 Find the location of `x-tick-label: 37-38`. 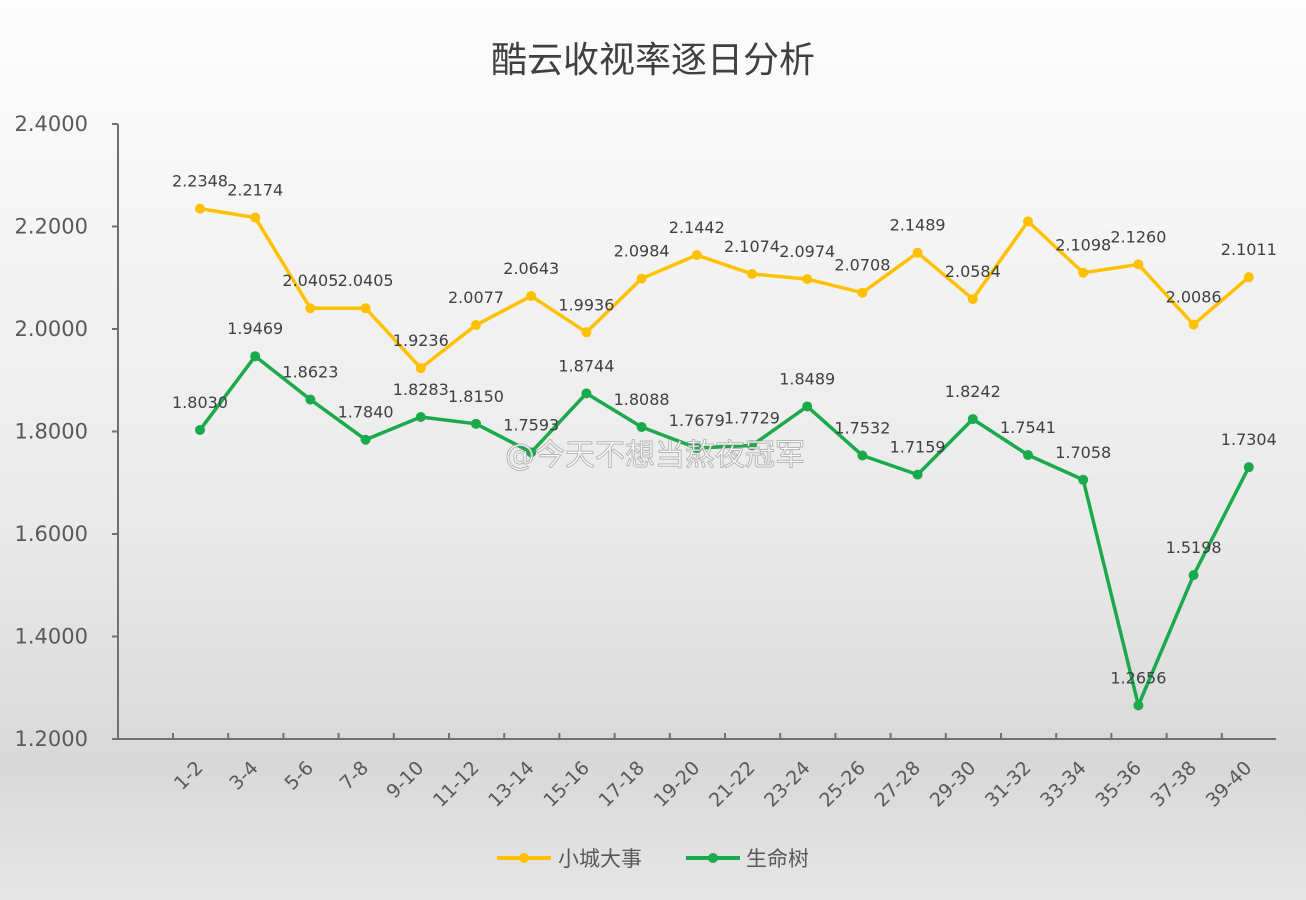

x-tick-label: 37-38 is located at coordinates (1174, 784).